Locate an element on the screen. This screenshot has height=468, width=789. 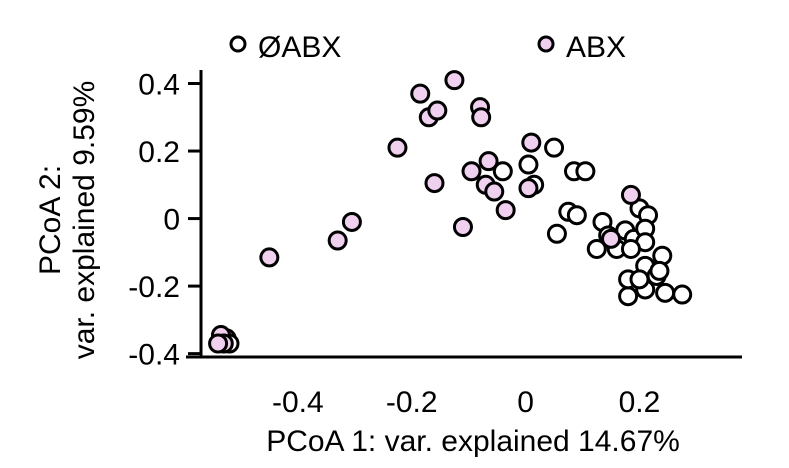
legend-marker-abx is located at coordinates (546, 44).